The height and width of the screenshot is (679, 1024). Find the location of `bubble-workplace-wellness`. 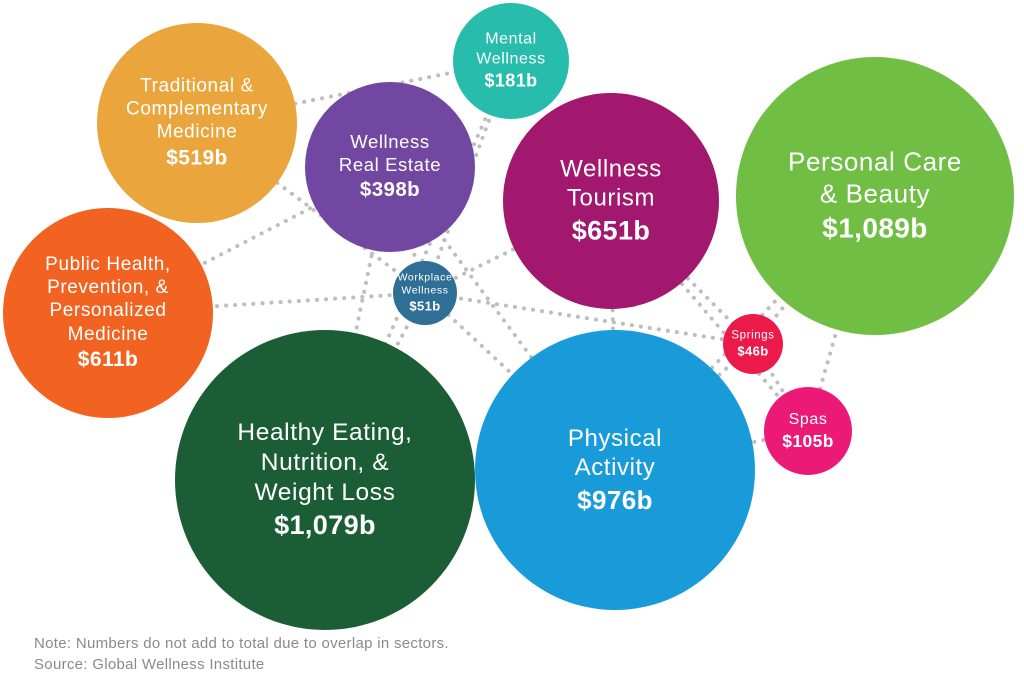

bubble-workplace-wellness is located at coordinates (425, 293).